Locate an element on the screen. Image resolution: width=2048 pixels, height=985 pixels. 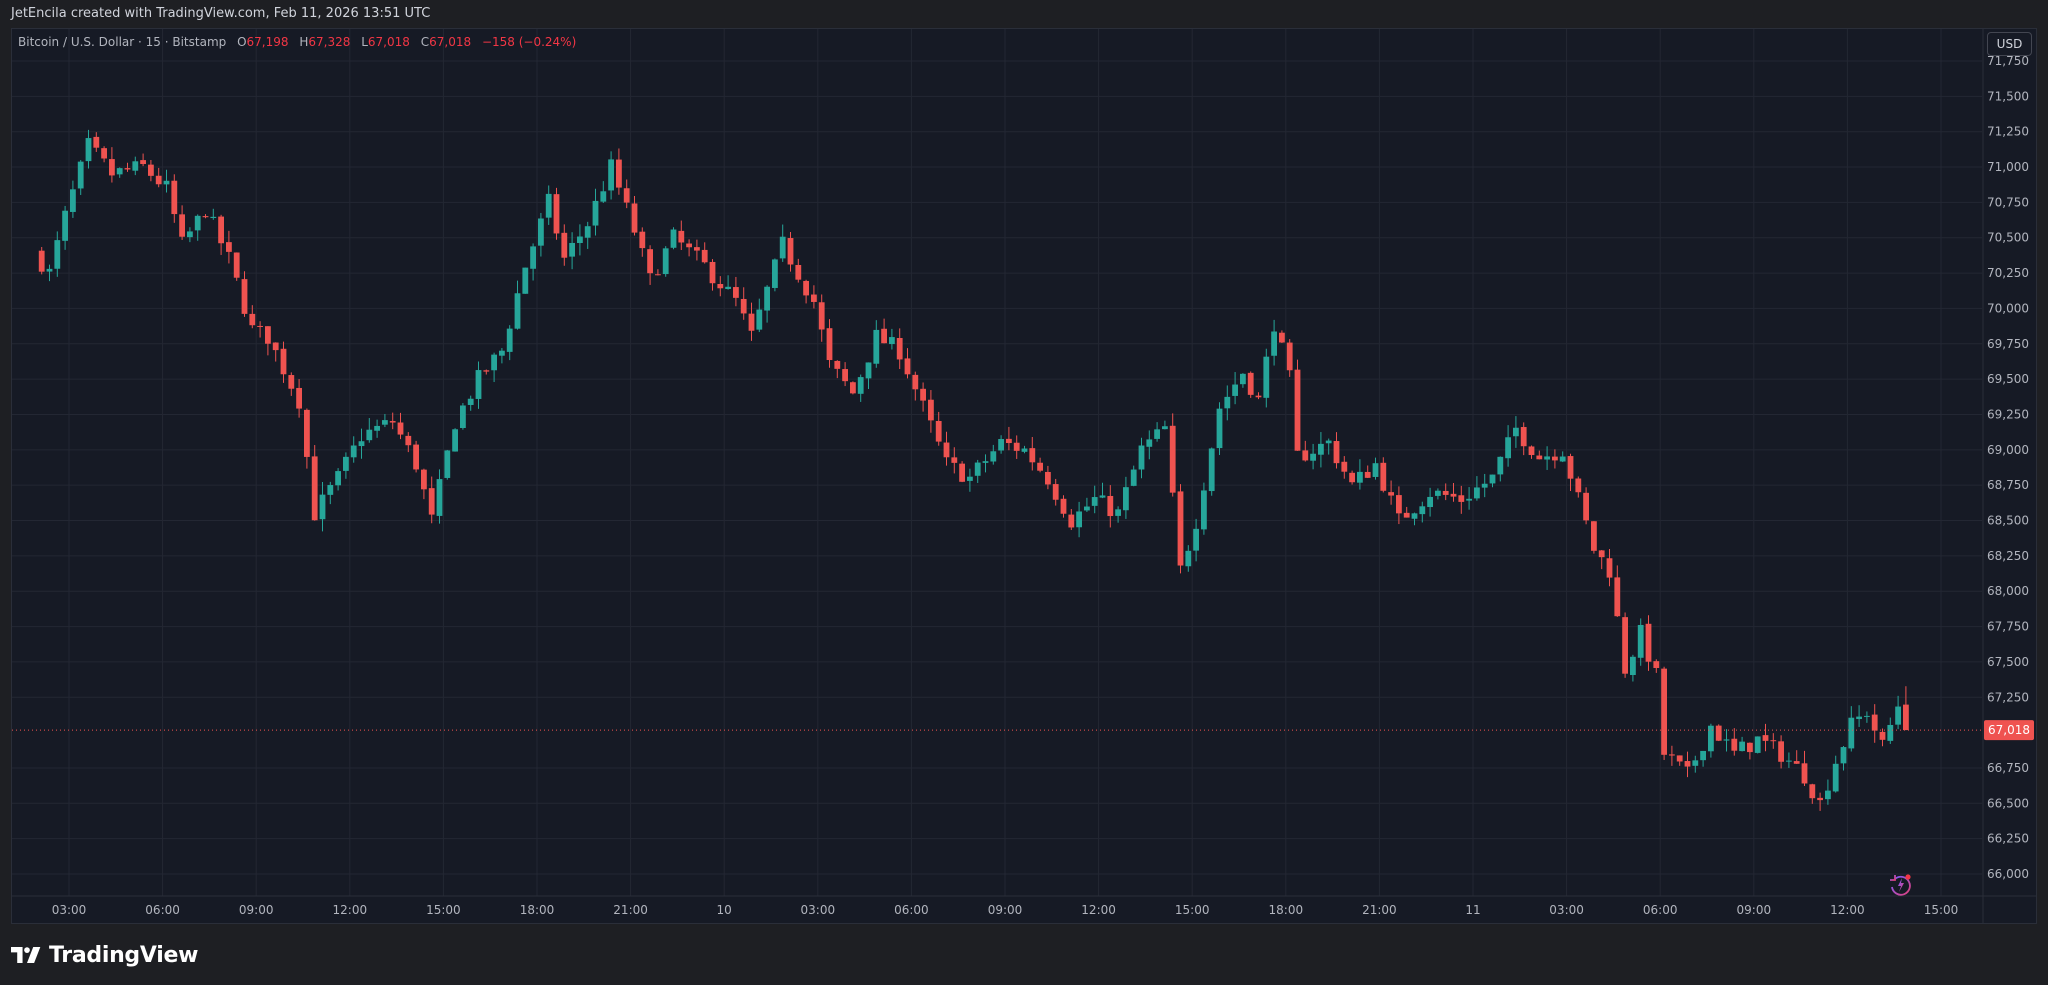
low-label: L is located at coordinates (364, 42).